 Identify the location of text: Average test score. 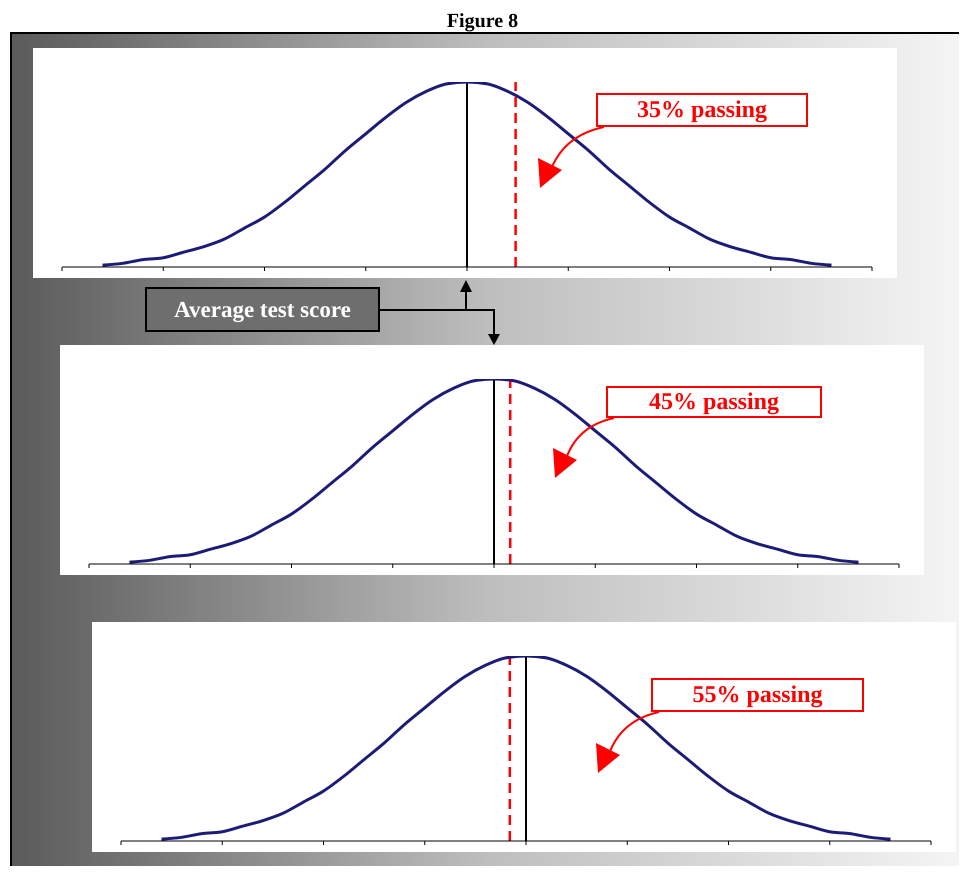
(262, 309).